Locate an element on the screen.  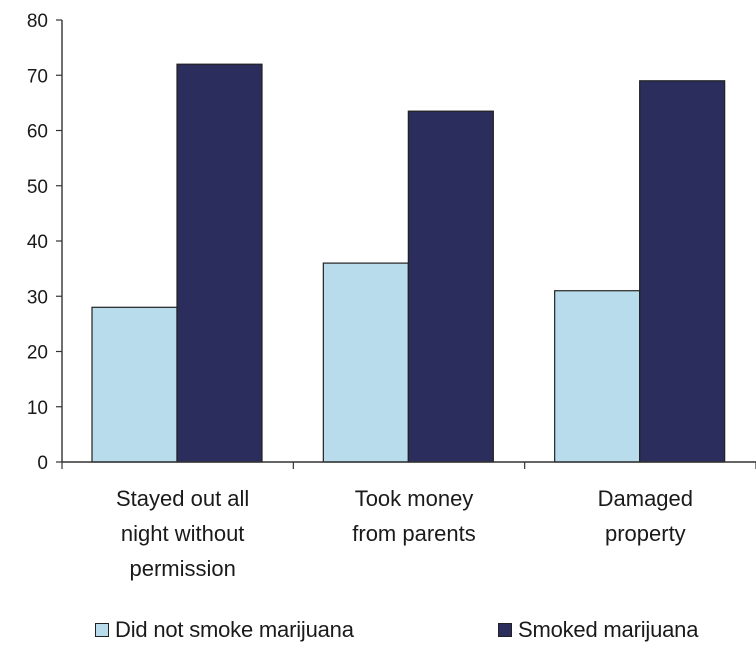
y-tick-label: 30 is located at coordinates (37, 297).